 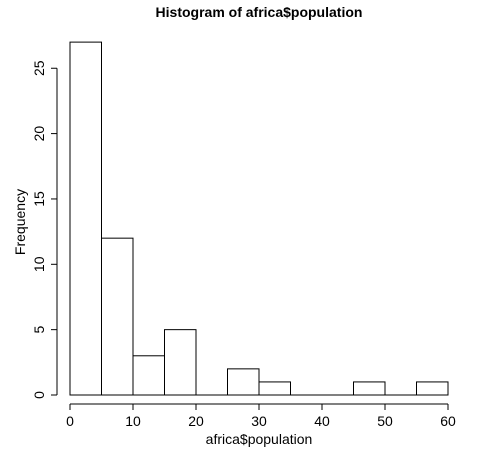 What do you see at coordinates (70, 421) in the screenshot?
I see `x-tick-label: 0` at bounding box center [70, 421].